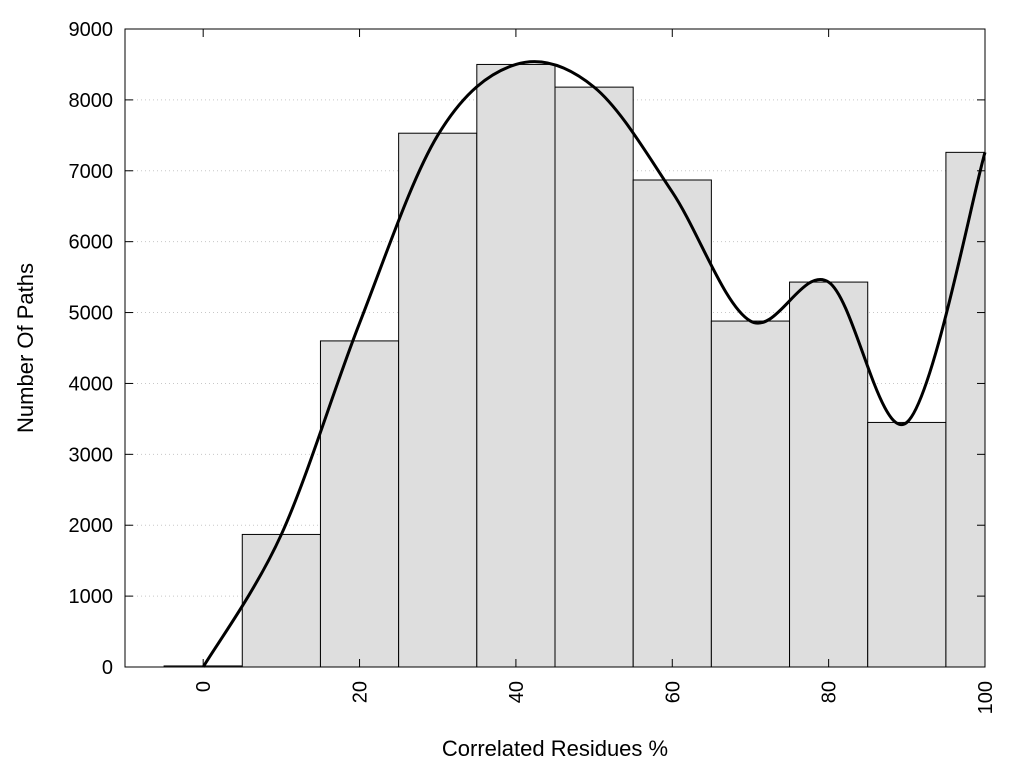 The width and height of the screenshot is (1024, 768). I want to click on x-tick-label: 0, so click(204, 686).